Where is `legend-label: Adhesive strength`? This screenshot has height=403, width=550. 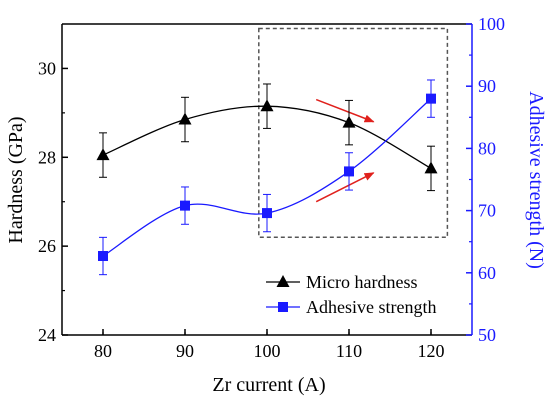 legend-label: Adhesive strength is located at coordinates (371, 307).